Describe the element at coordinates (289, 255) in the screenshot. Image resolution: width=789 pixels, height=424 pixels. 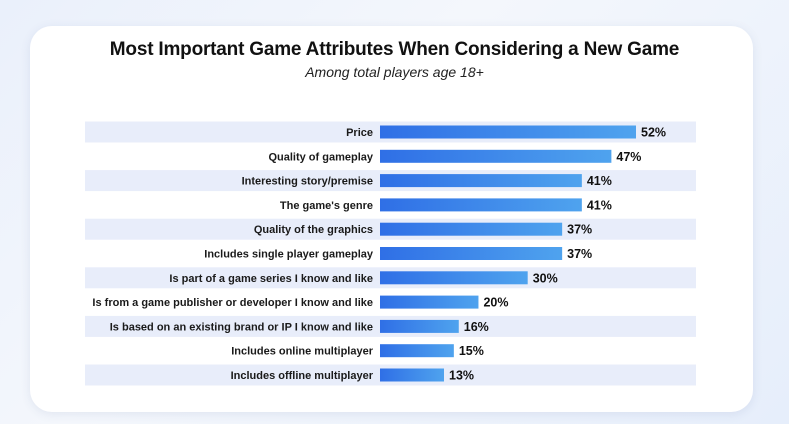
I see `category-label: Includes single player gameplay` at that location.